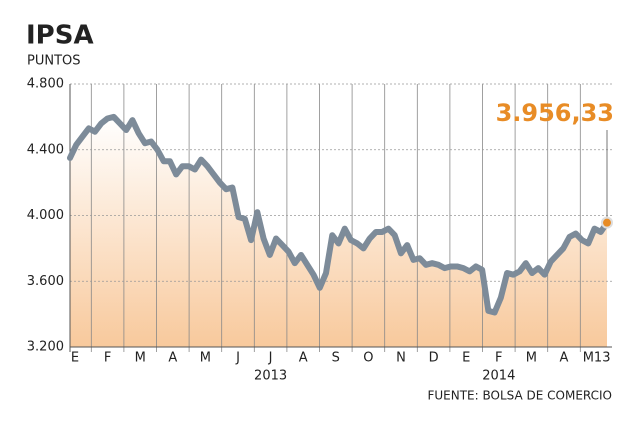 The width and height of the screenshot is (640, 425). I want to click on x-tick-label: M13, so click(597, 358).